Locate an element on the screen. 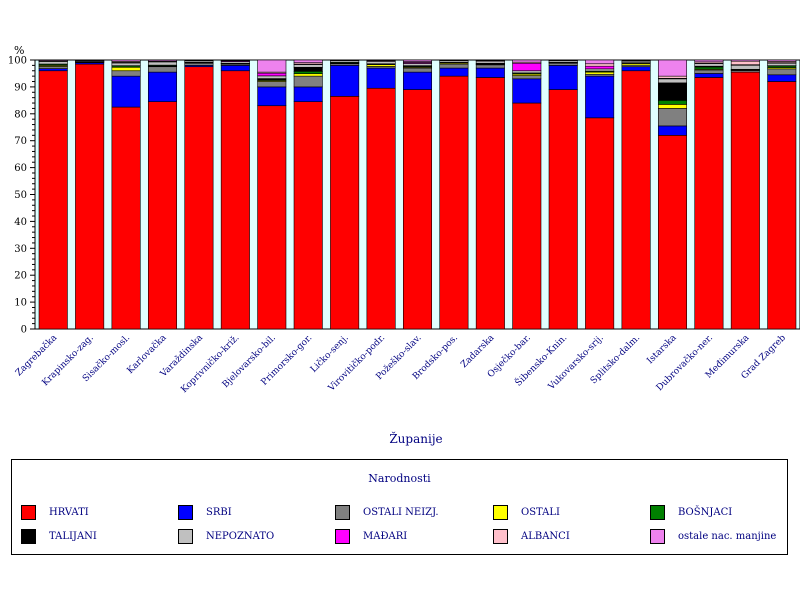  legend-item: ALBANCI is located at coordinates (531, 536).